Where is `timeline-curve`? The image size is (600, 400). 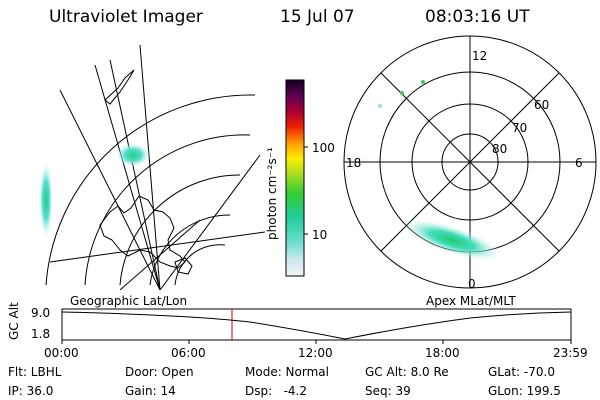 timeline-curve is located at coordinates (316, 325).